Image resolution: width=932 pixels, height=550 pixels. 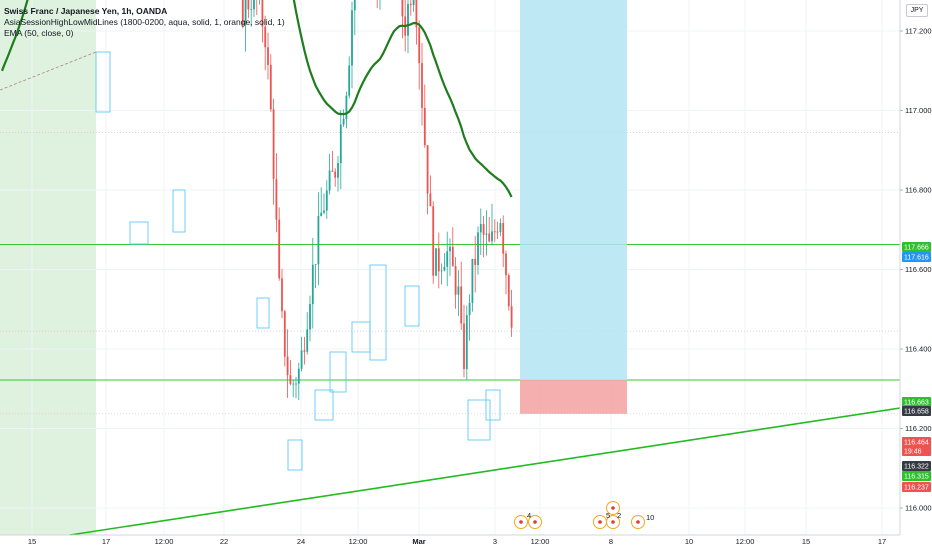 I want to click on event-markers: 4 5 2 10, so click(x=584, y=515).